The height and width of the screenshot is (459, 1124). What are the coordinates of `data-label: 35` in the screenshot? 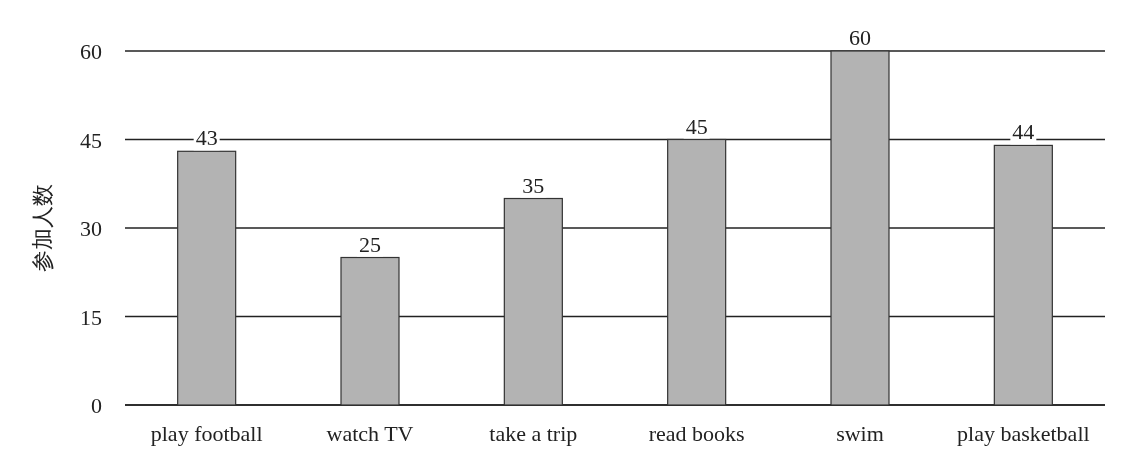 It's located at (533, 185).